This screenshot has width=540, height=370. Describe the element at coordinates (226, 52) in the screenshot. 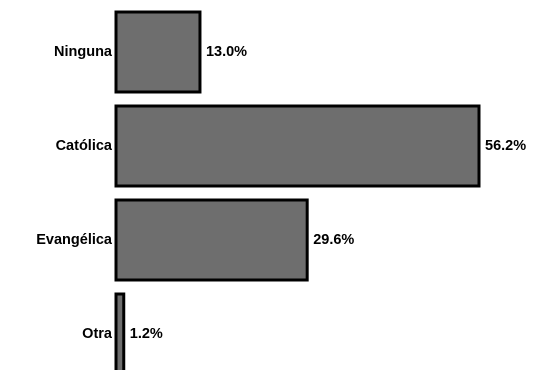

I see `value-label-0: 13.0%` at that location.